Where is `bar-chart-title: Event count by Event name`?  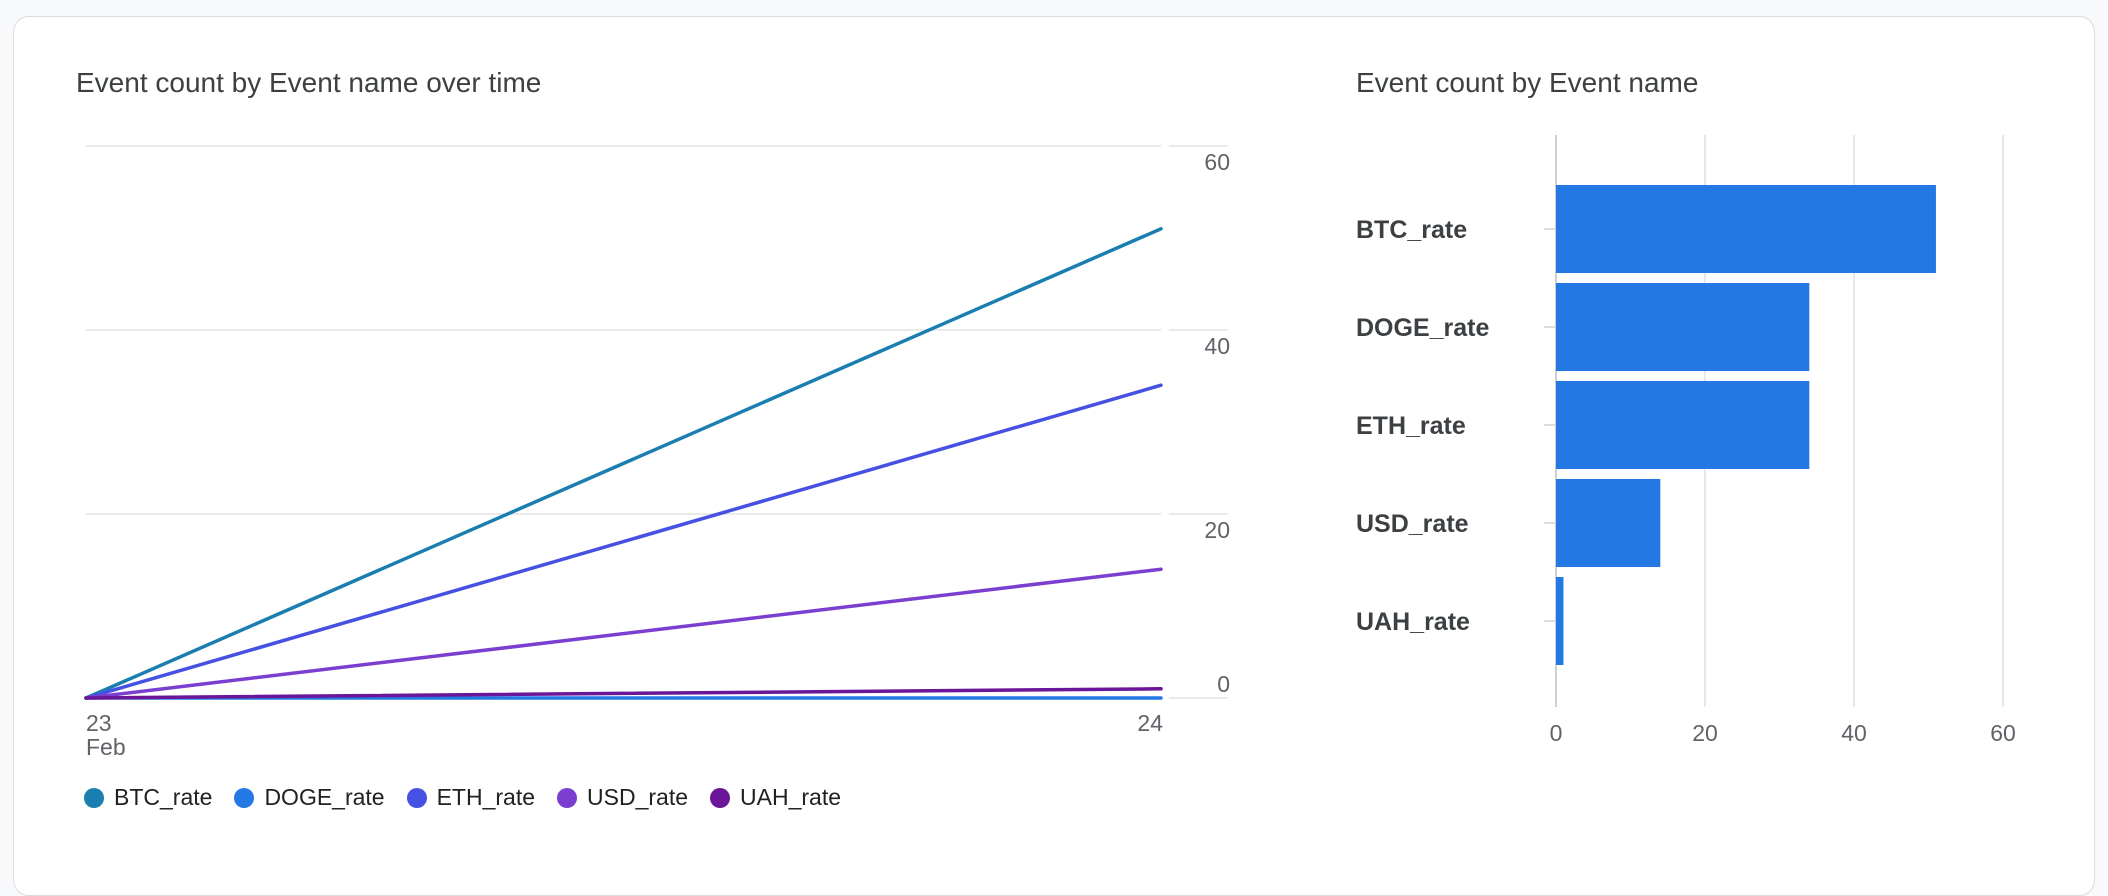 bar-chart-title: Event count by Event name is located at coordinates (1527, 82).